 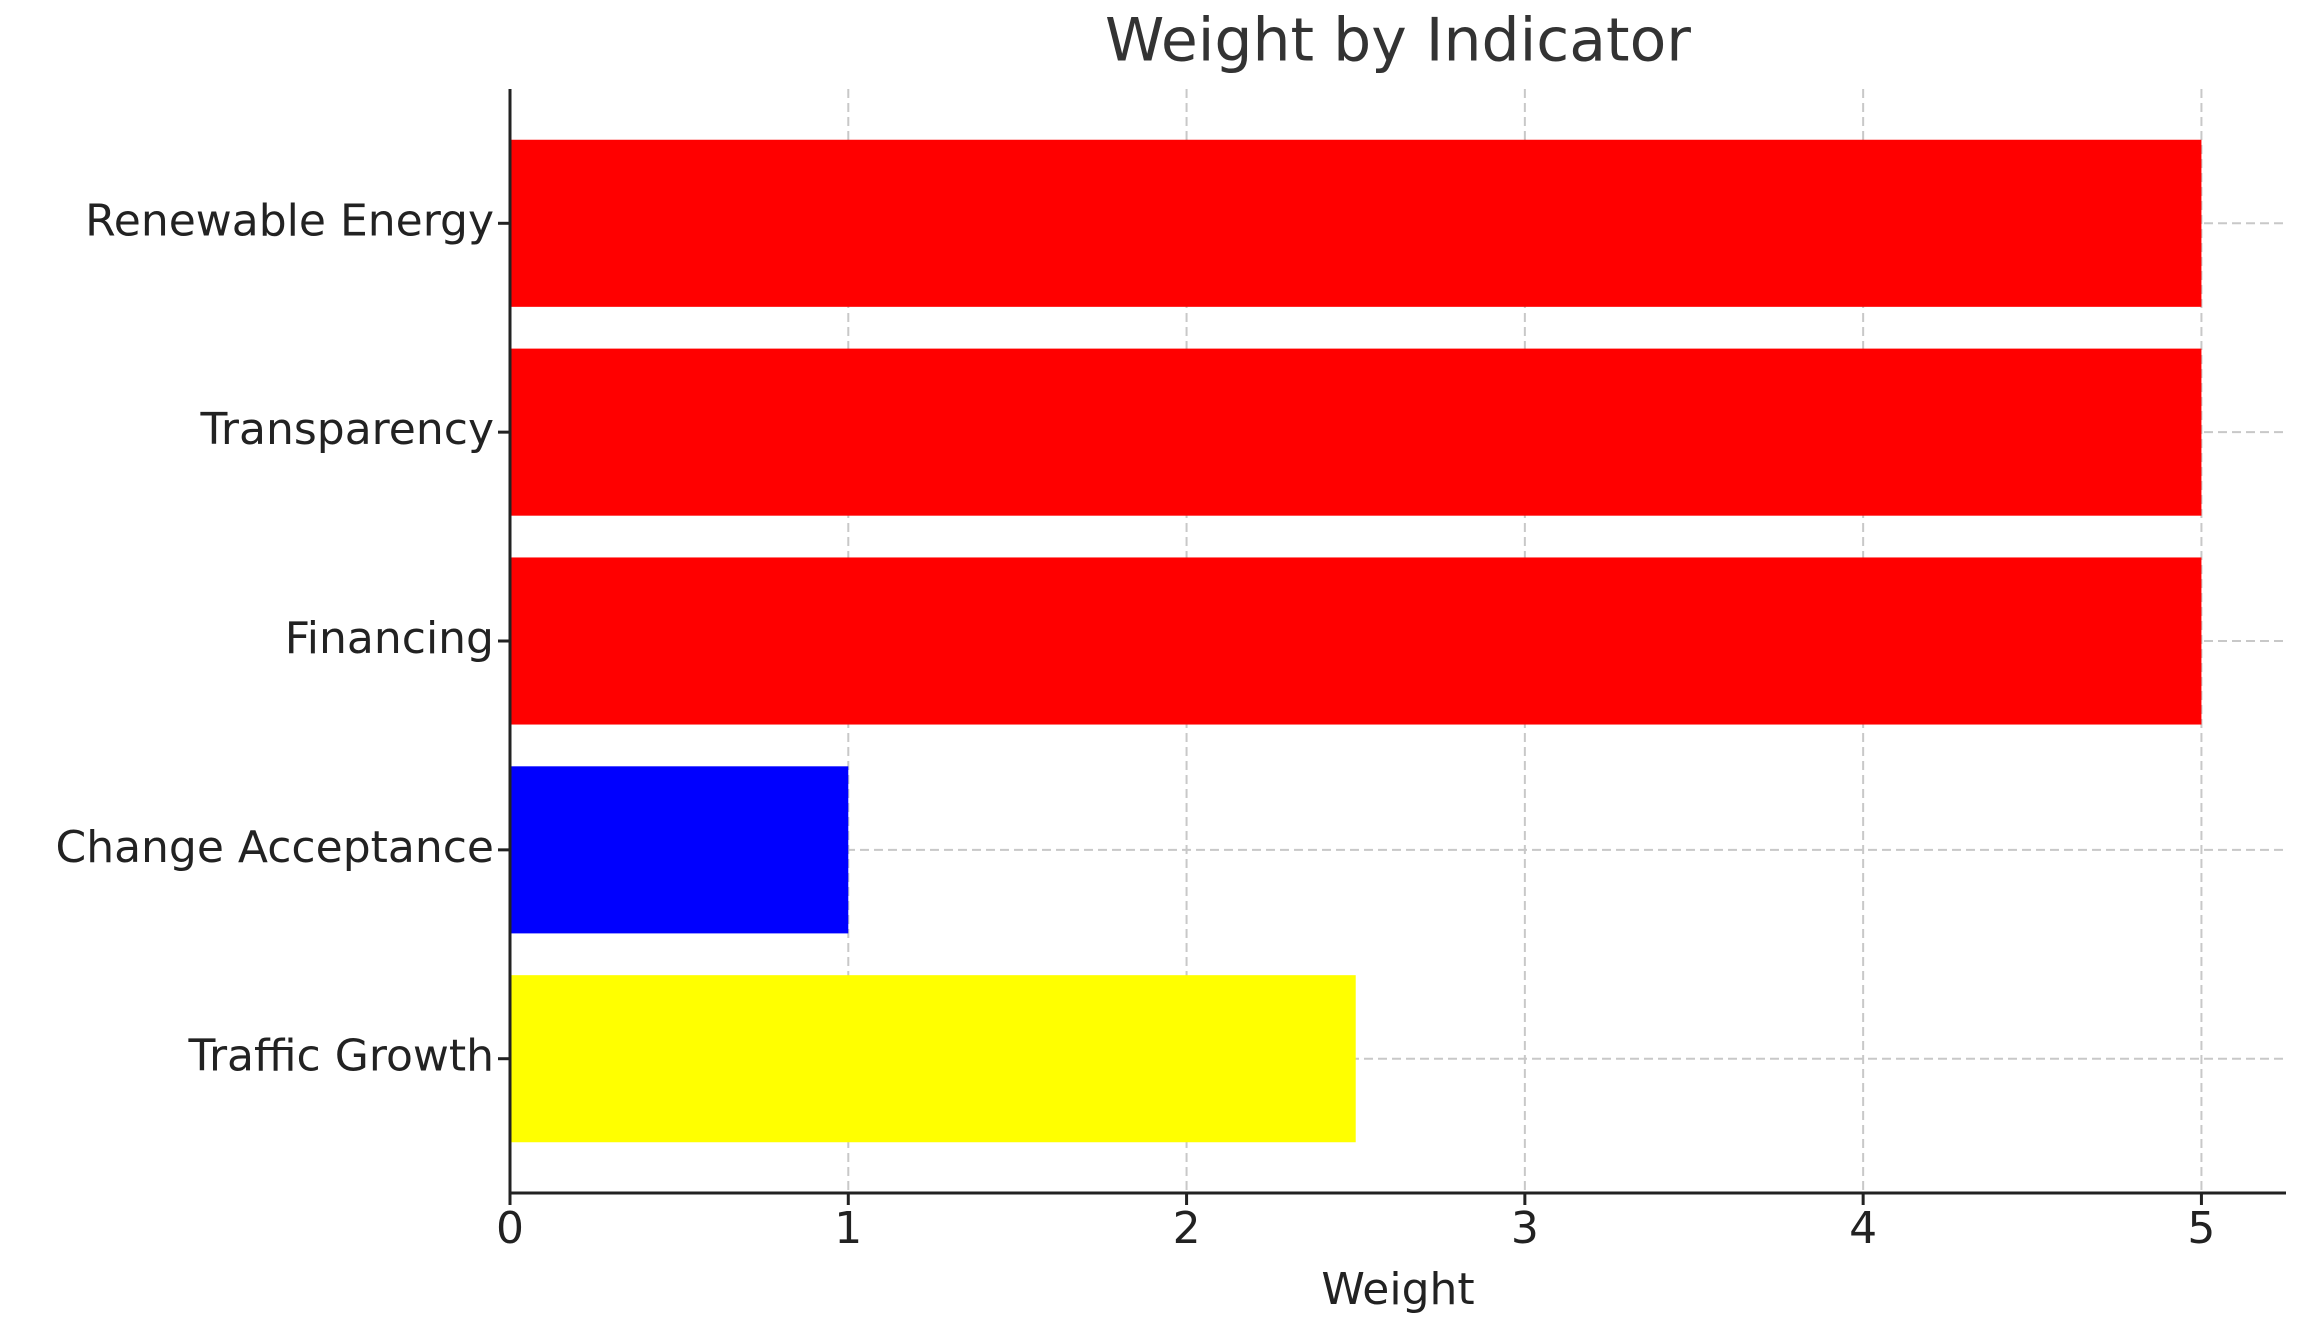 What do you see at coordinates (347, 429) in the screenshot?
I see `y-tick-label: Transparency` at bounding box center [347, 429].